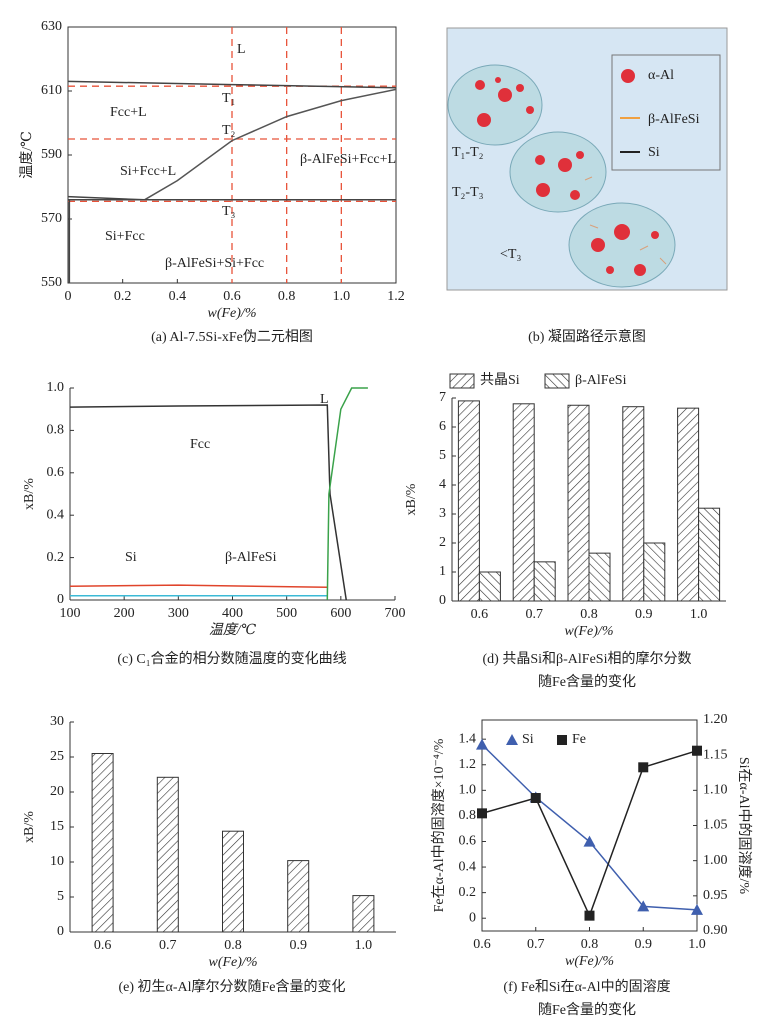 Image resolution: width=774 pixels, height=1024 pixels. What do you see at coordinates (442, 426) in the screenshot?
I see `y-tick-label: 6` at bounding box center [442, 426].